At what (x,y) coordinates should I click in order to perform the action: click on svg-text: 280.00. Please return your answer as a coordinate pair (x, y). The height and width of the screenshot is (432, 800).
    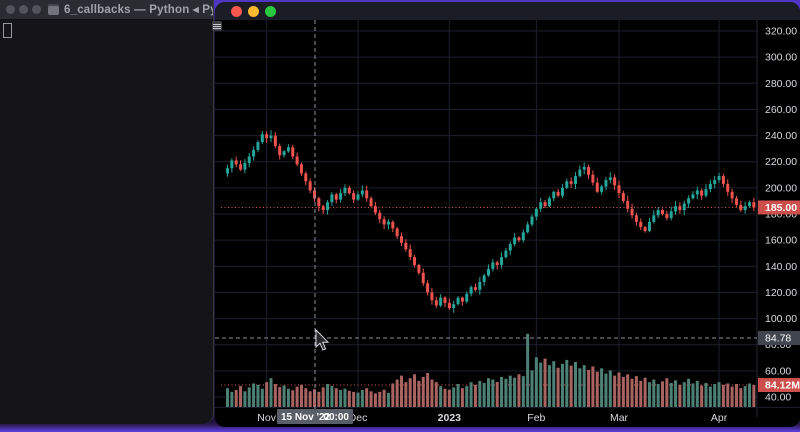
    Looking at the image, I should click on (781, 84).